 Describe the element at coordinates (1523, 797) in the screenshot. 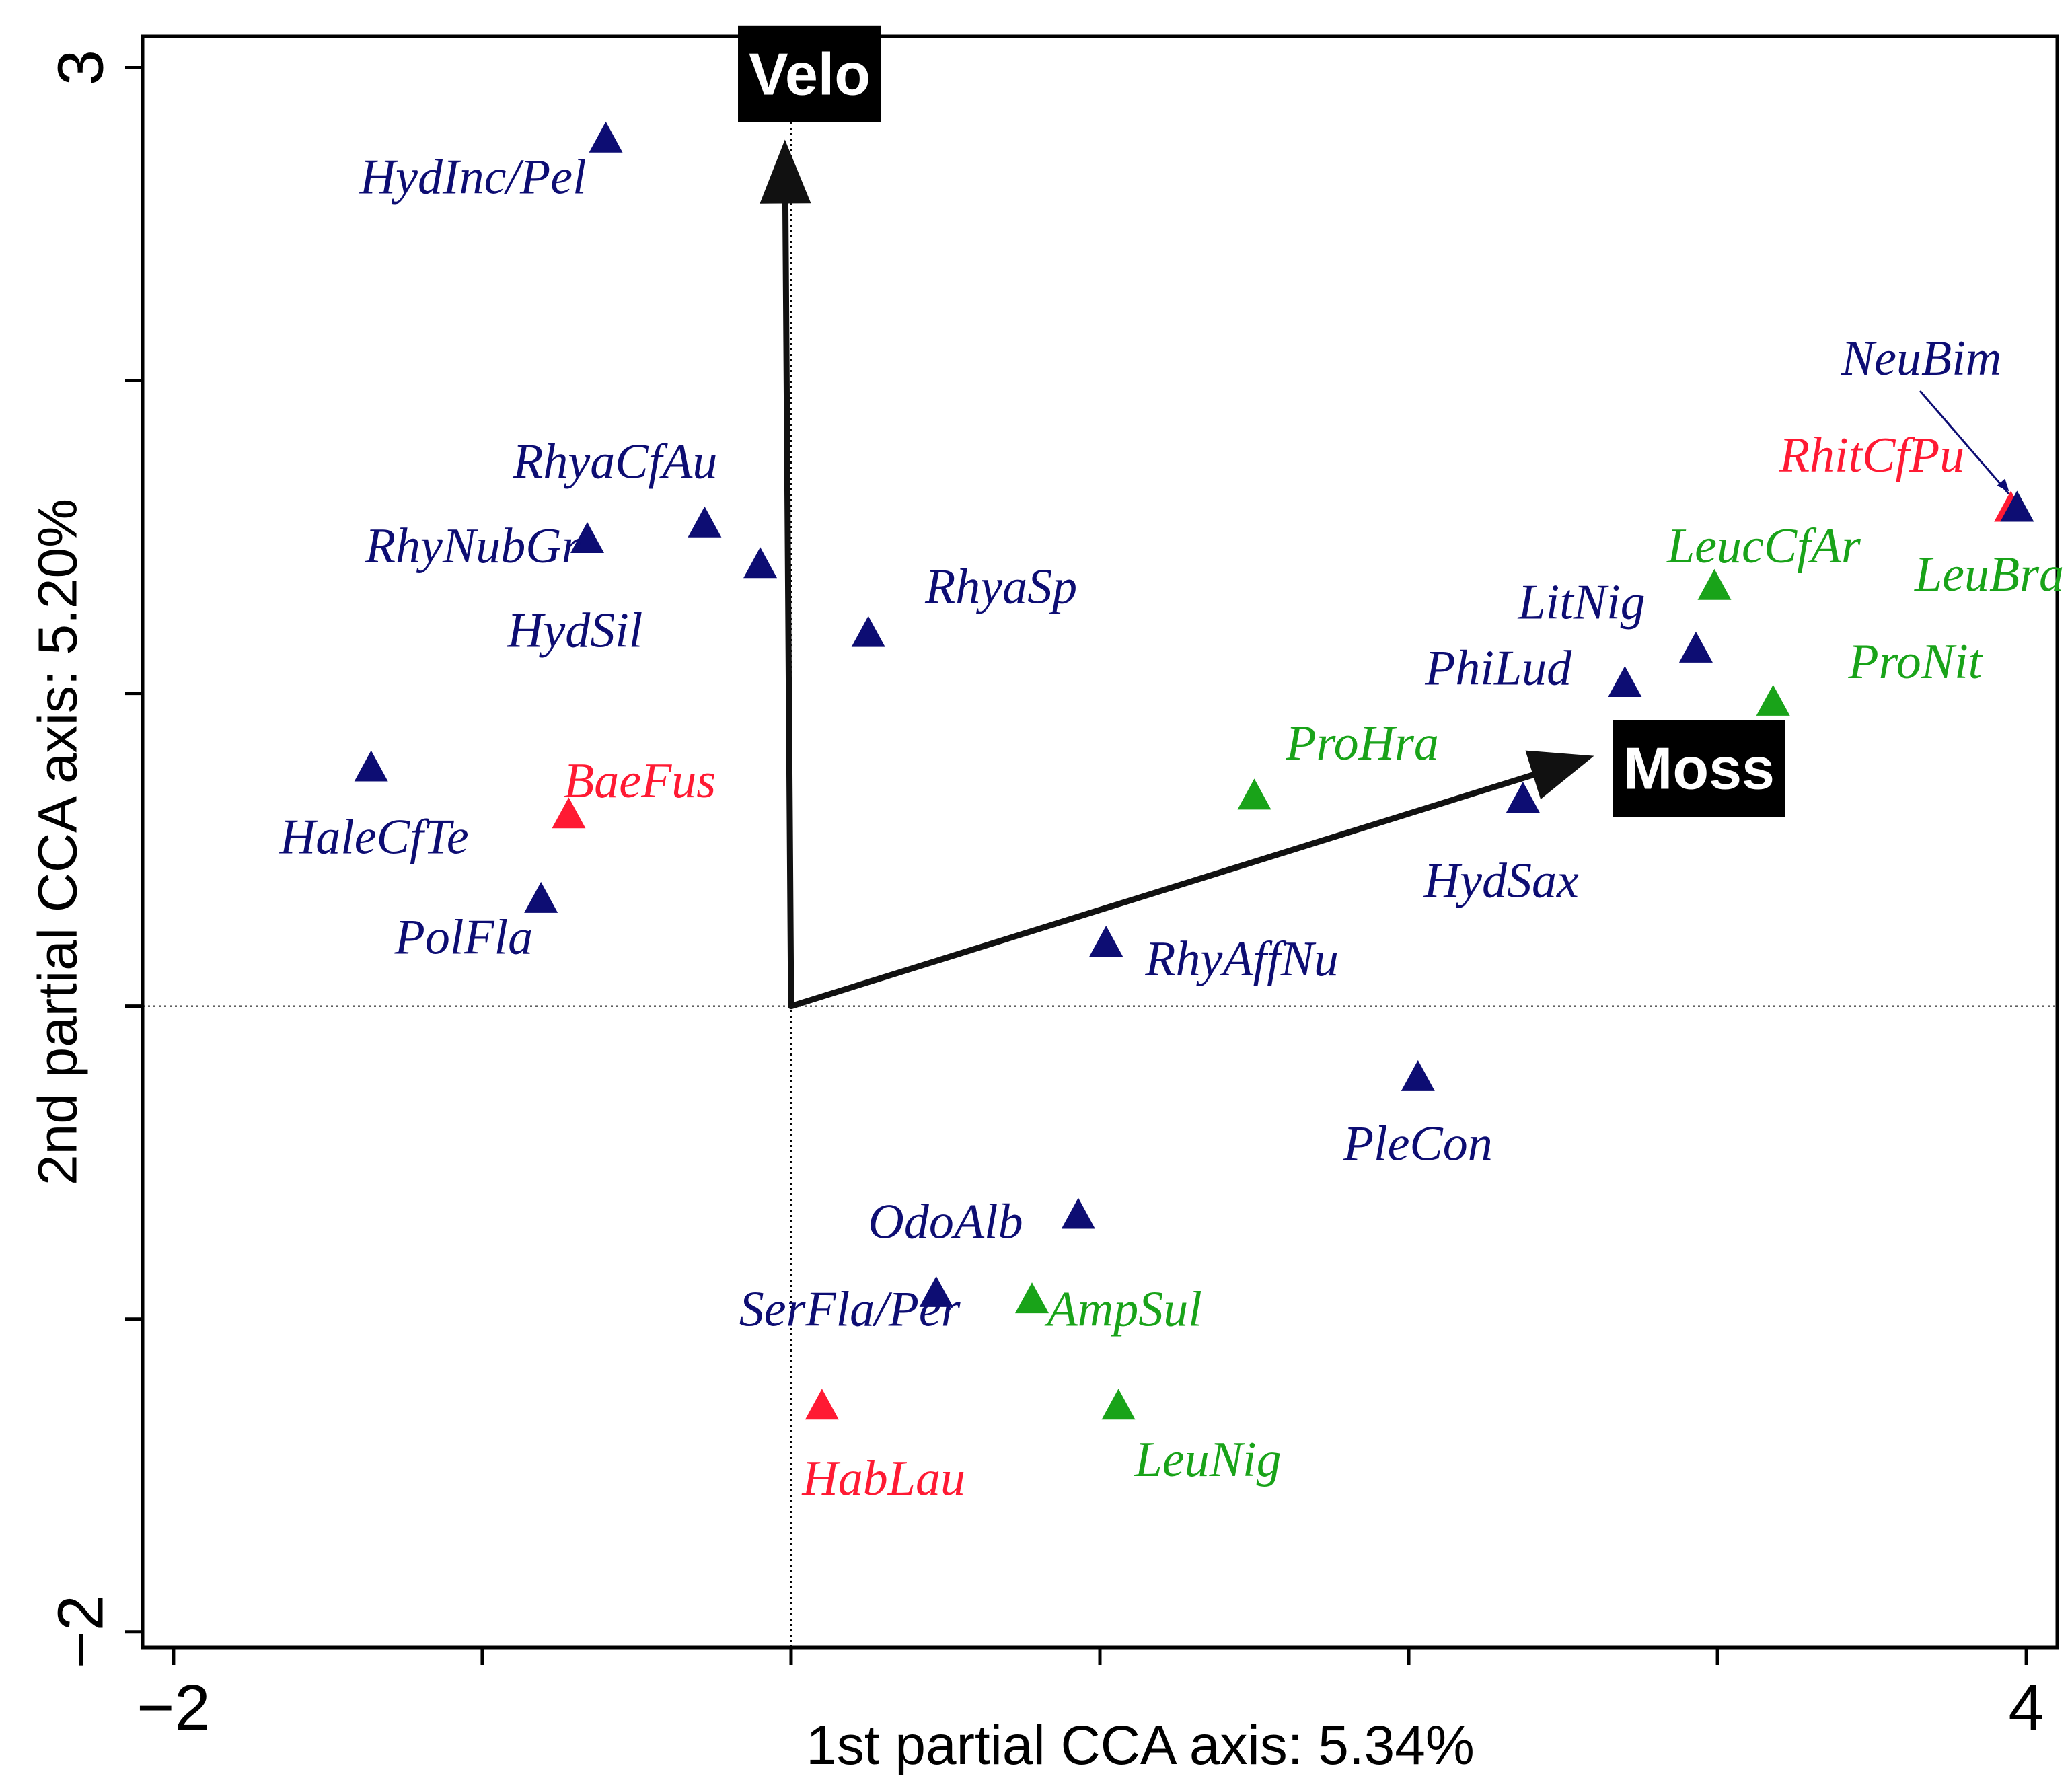

I see `species-point-hydsax` at that location.